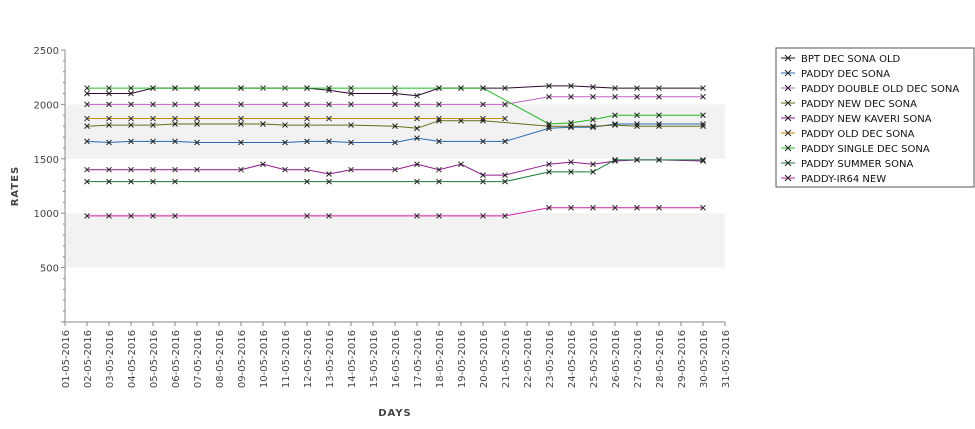  I want to click on y-tick-label: 1000, so click(46, 214).